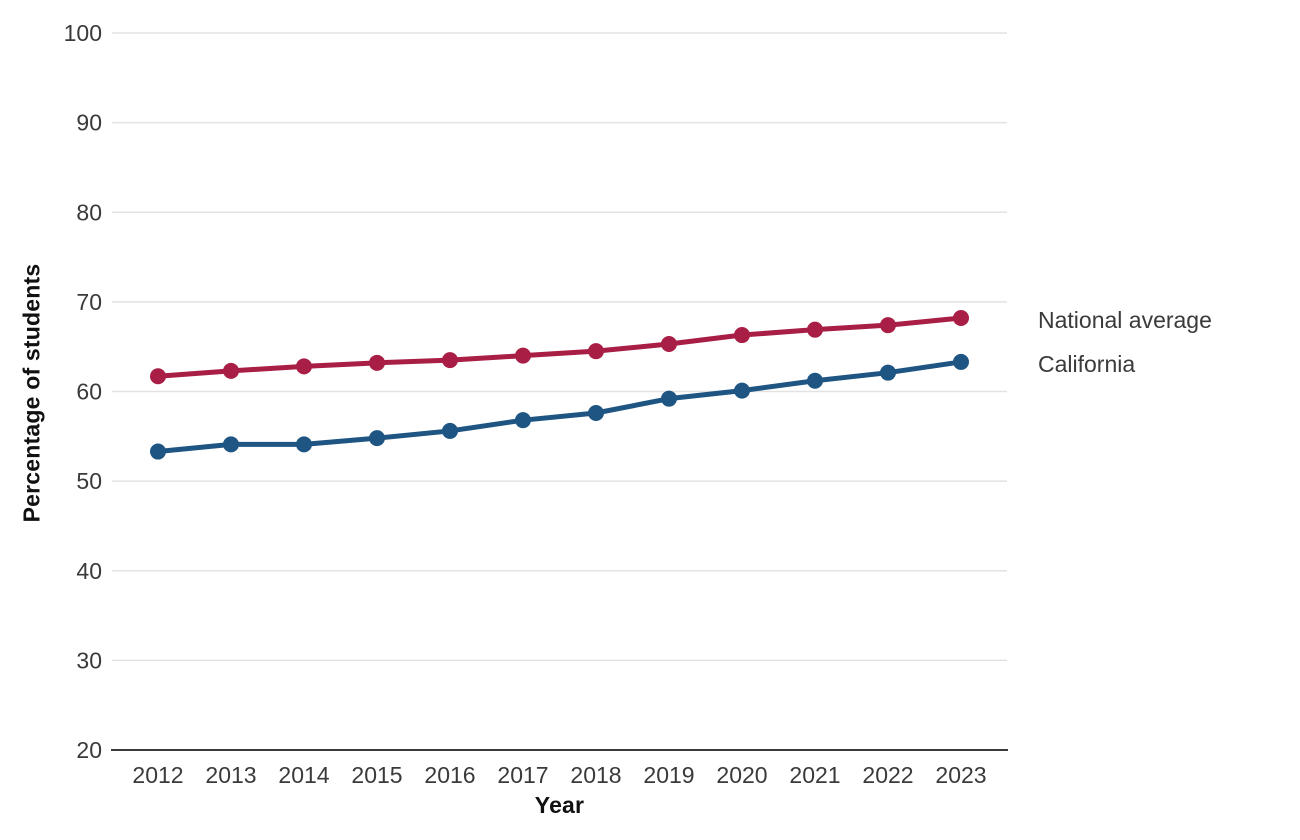  I want to click on x-tick-label: 2023, so click(960, 775).